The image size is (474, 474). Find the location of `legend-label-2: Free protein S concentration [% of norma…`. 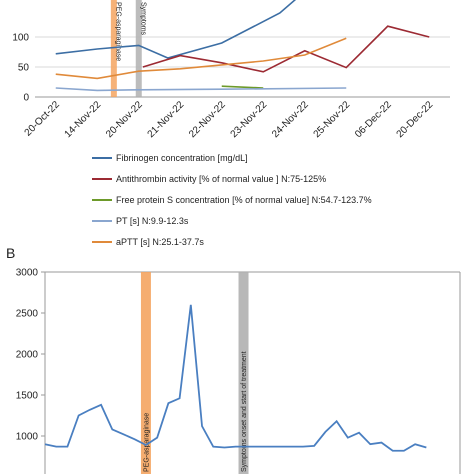

legend-label-2: Free protein S concentration [% of norma… is located at coordinates (244, 200).